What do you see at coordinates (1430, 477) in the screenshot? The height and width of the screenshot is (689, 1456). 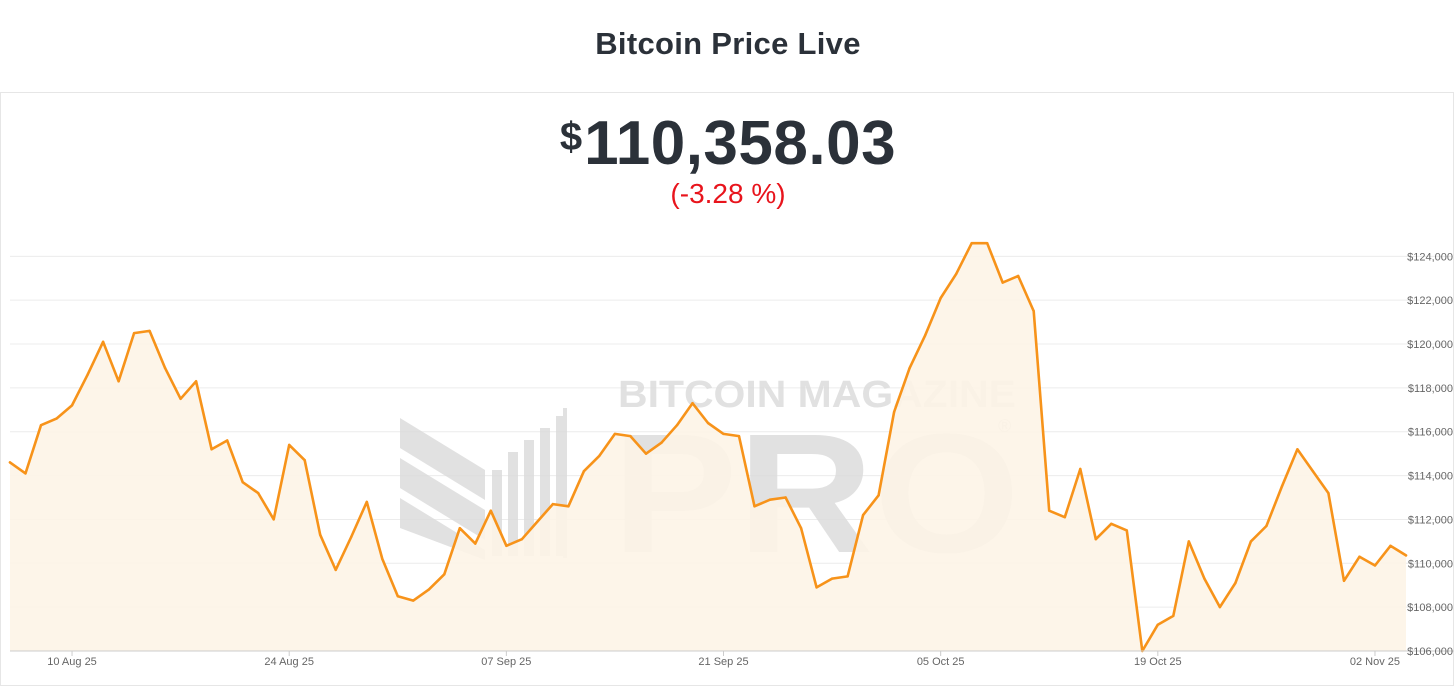 I see `y-tick-label: $114,000` at bounding box center [1430, 477].